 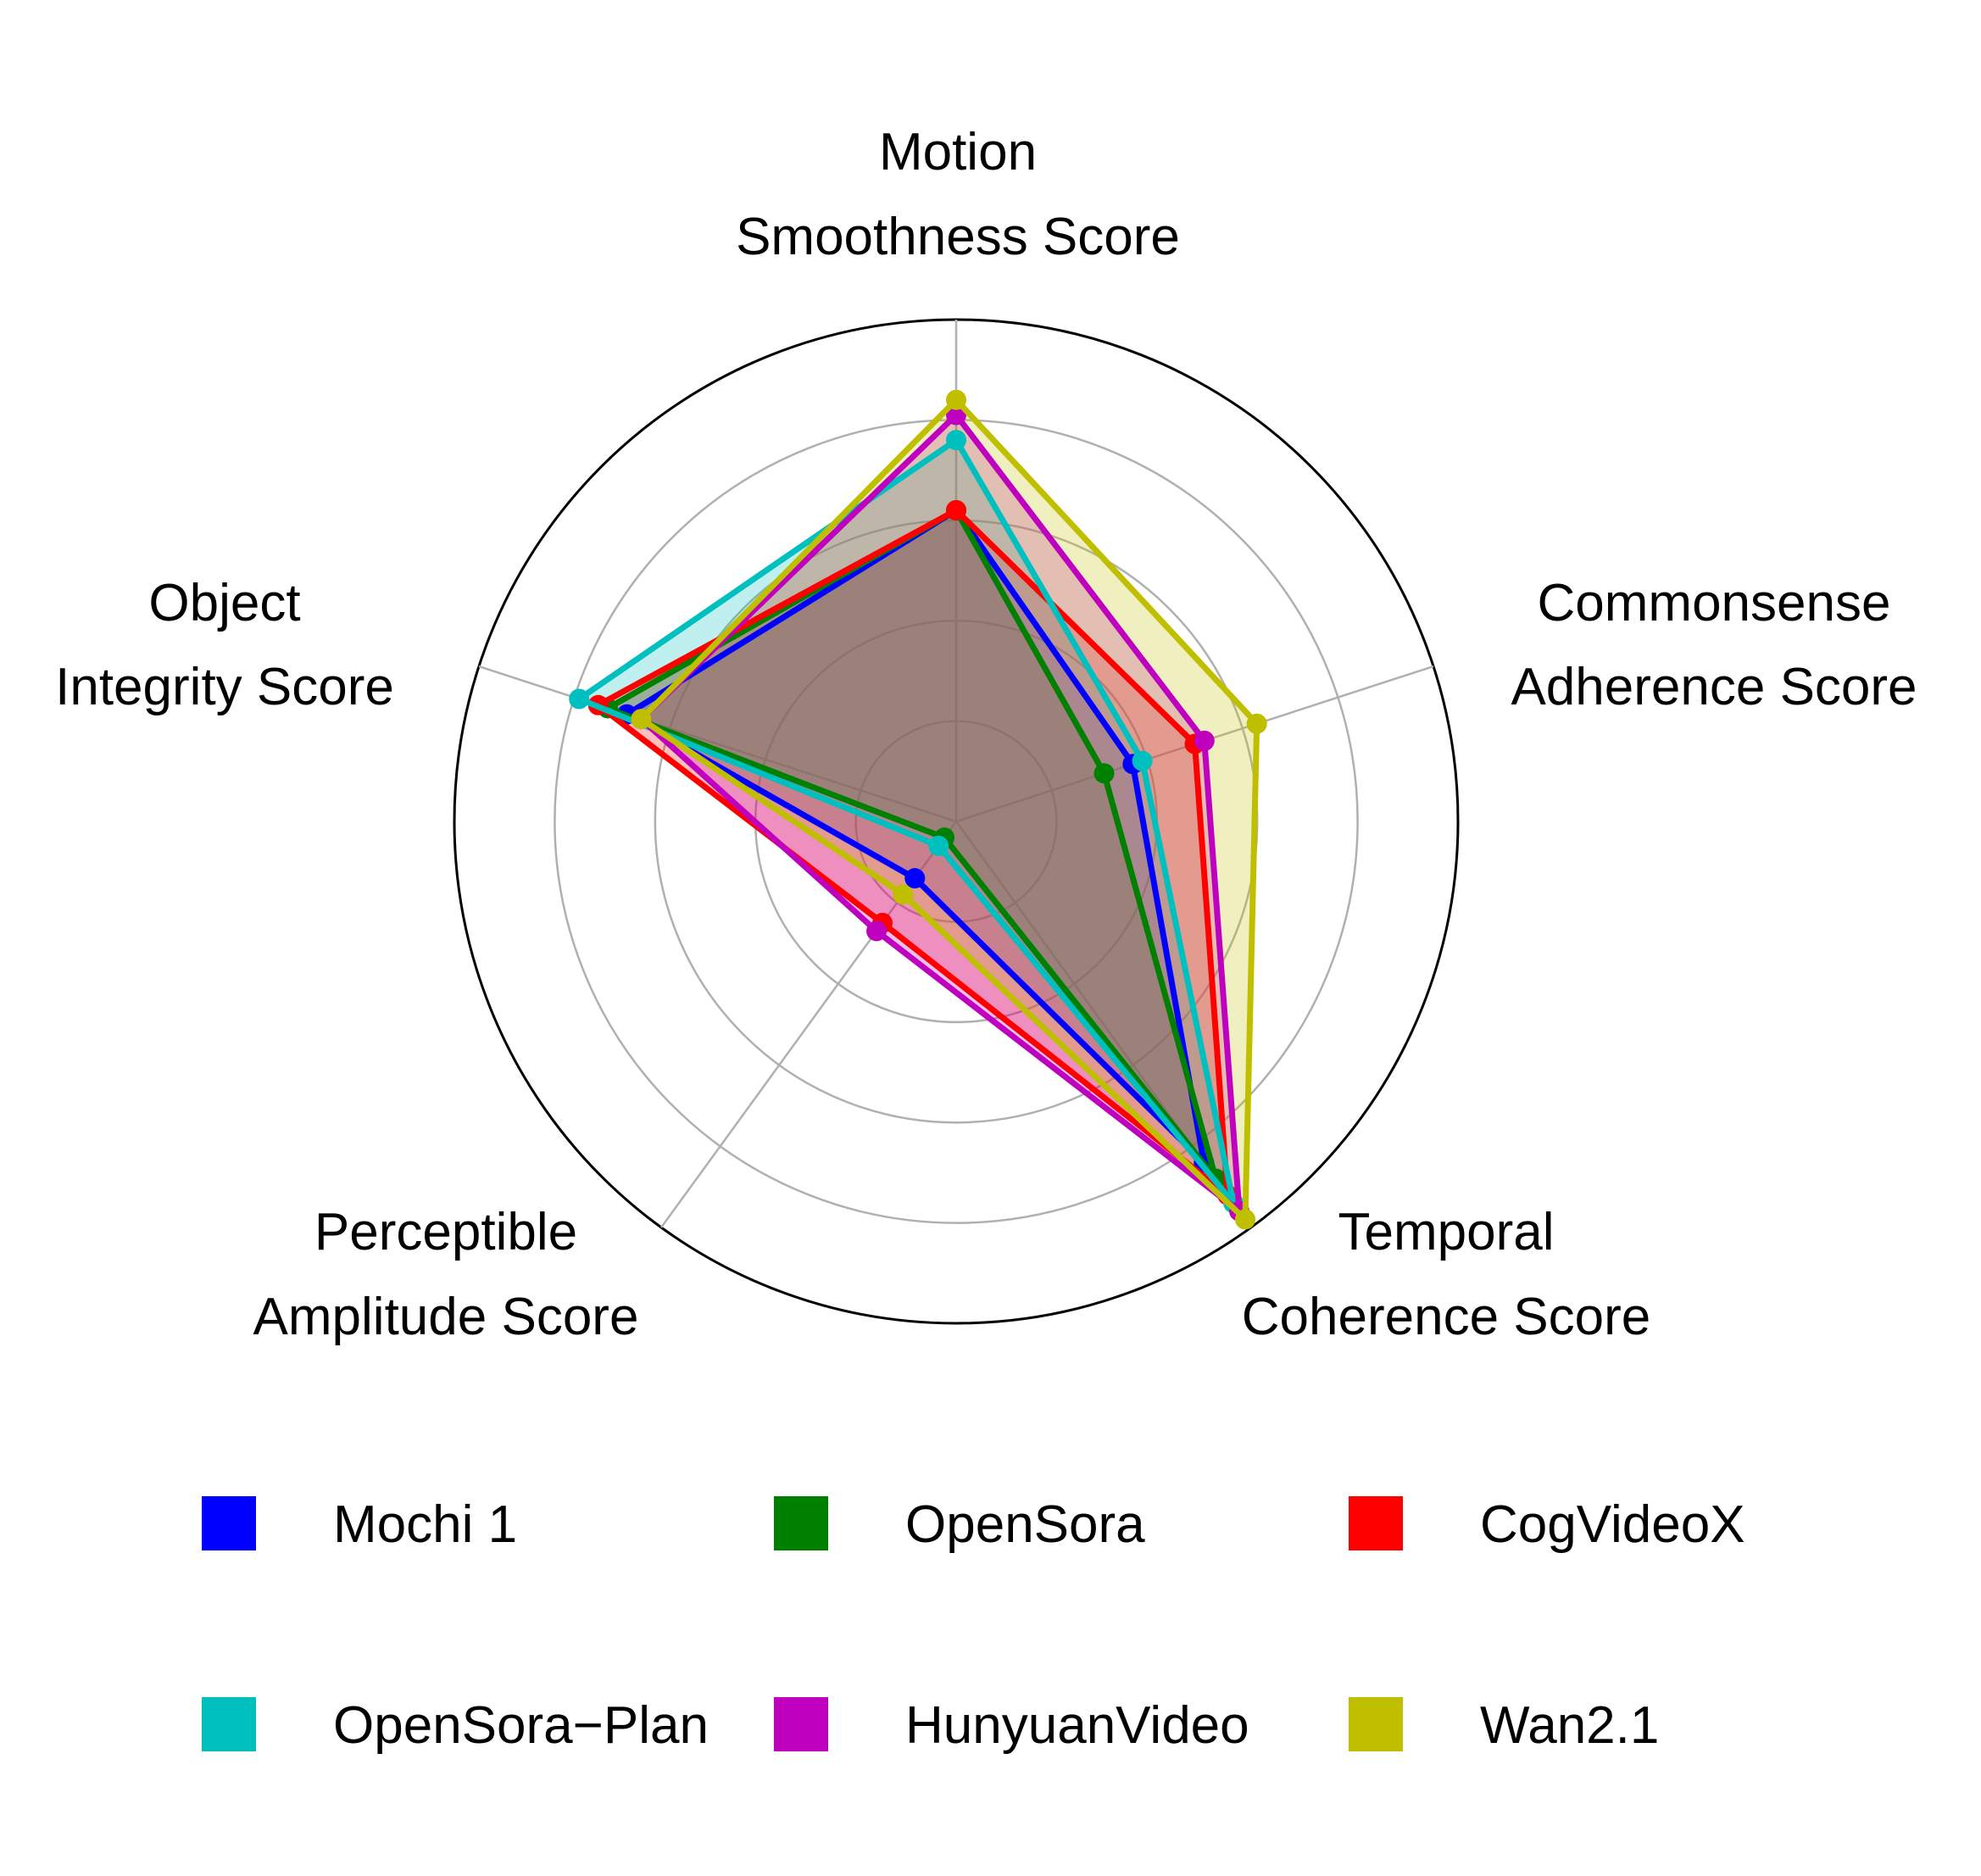 What do you see at coordinates (1077, 1725) in the screenshot?
I see `legend-label: HunyuanVideo` at bounding box center [1077, 1725].